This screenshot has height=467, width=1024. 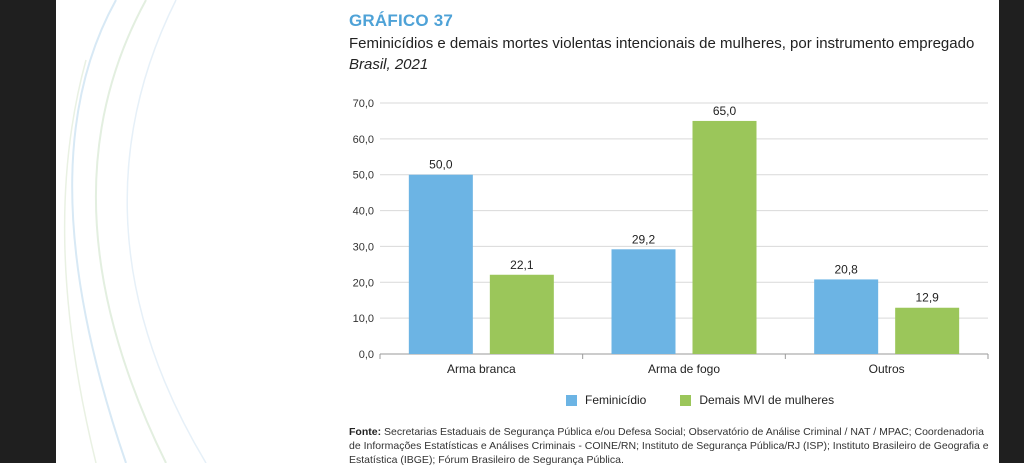 What do you see at coordinates (363, 104) in the screenshot?
I see `y-tick-label: 70,0` at bounding box center [363, 104].